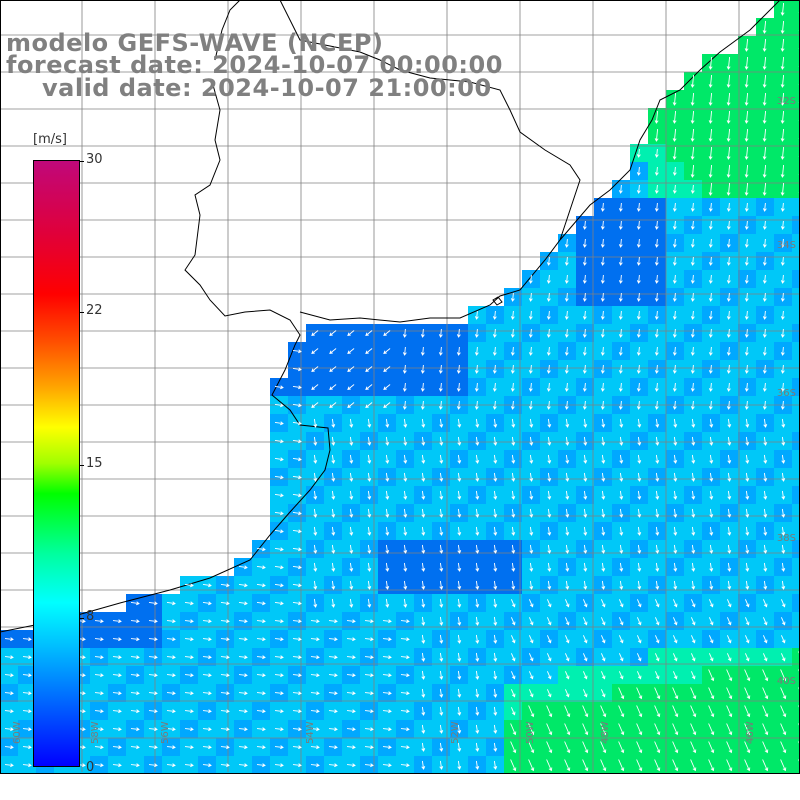 Image resolution: width=800 pixels, height=800 pixels. What do you see at coordinates (605, 732) in the screenshot?
I see `lon-label-48w: 48W` at bounding box center [605, 732].